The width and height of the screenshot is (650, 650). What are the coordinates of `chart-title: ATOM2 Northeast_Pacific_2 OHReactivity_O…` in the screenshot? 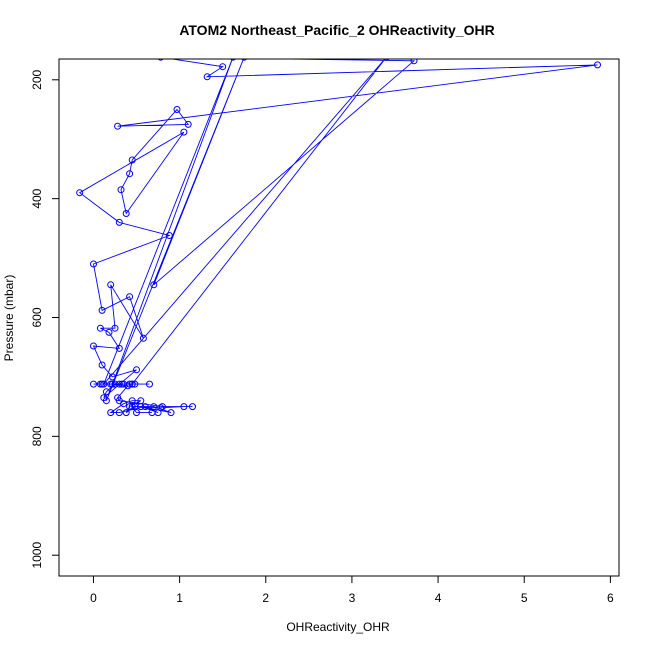 It's located at (336, 30).